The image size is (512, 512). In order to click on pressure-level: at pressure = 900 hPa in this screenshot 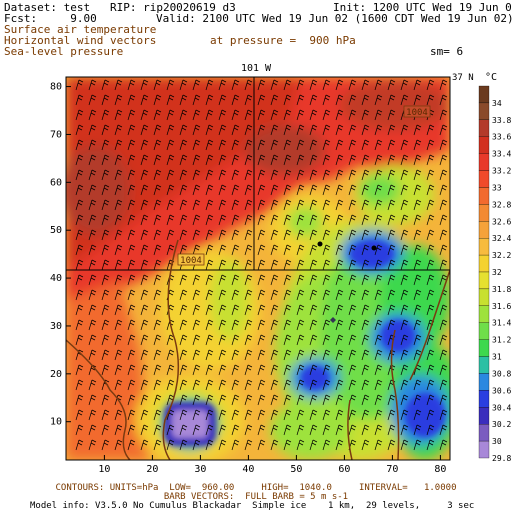, I will do `click(283, 40)`.